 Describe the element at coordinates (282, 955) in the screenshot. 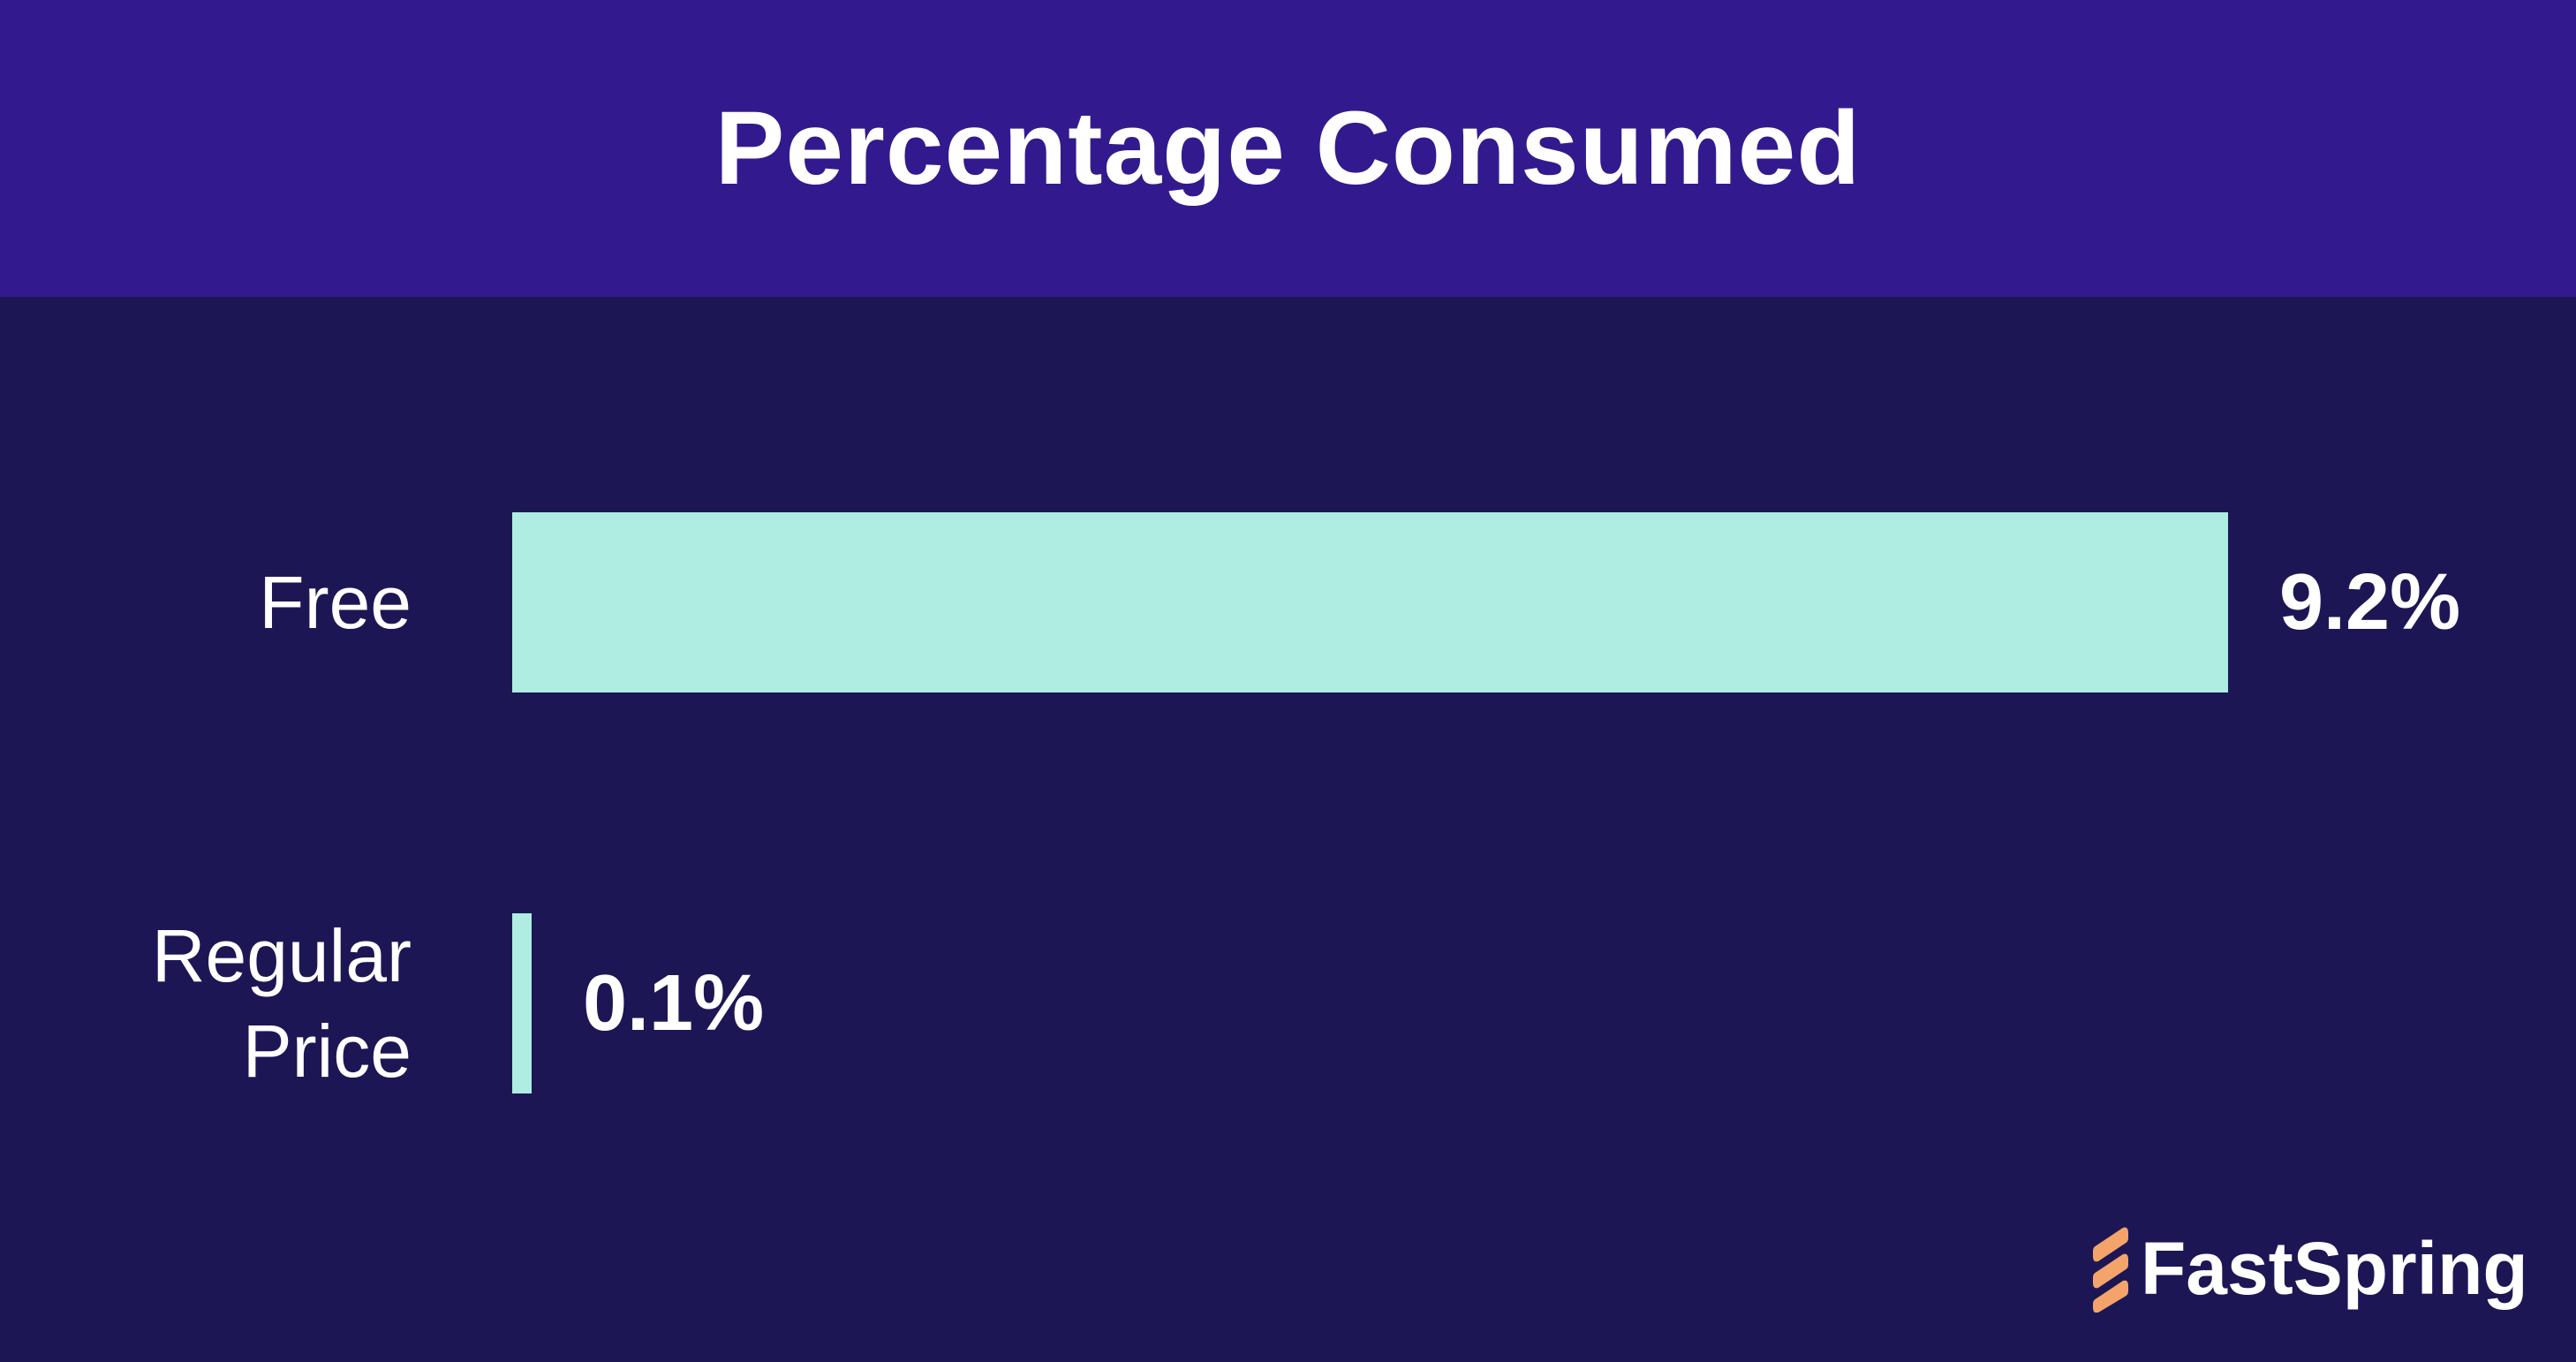

I see `category-label: Regular` at that location.